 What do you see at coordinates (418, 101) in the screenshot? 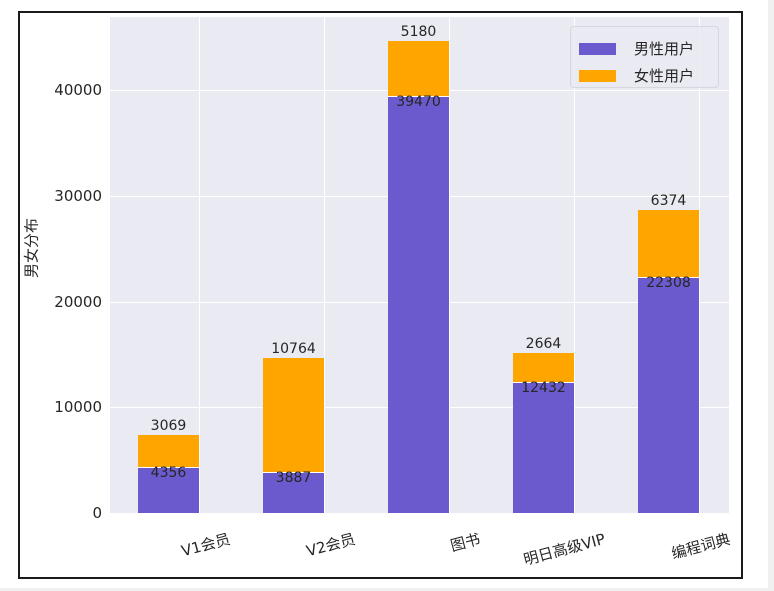
I see `male-value-label: 39470` at bounding box center [418, 101].